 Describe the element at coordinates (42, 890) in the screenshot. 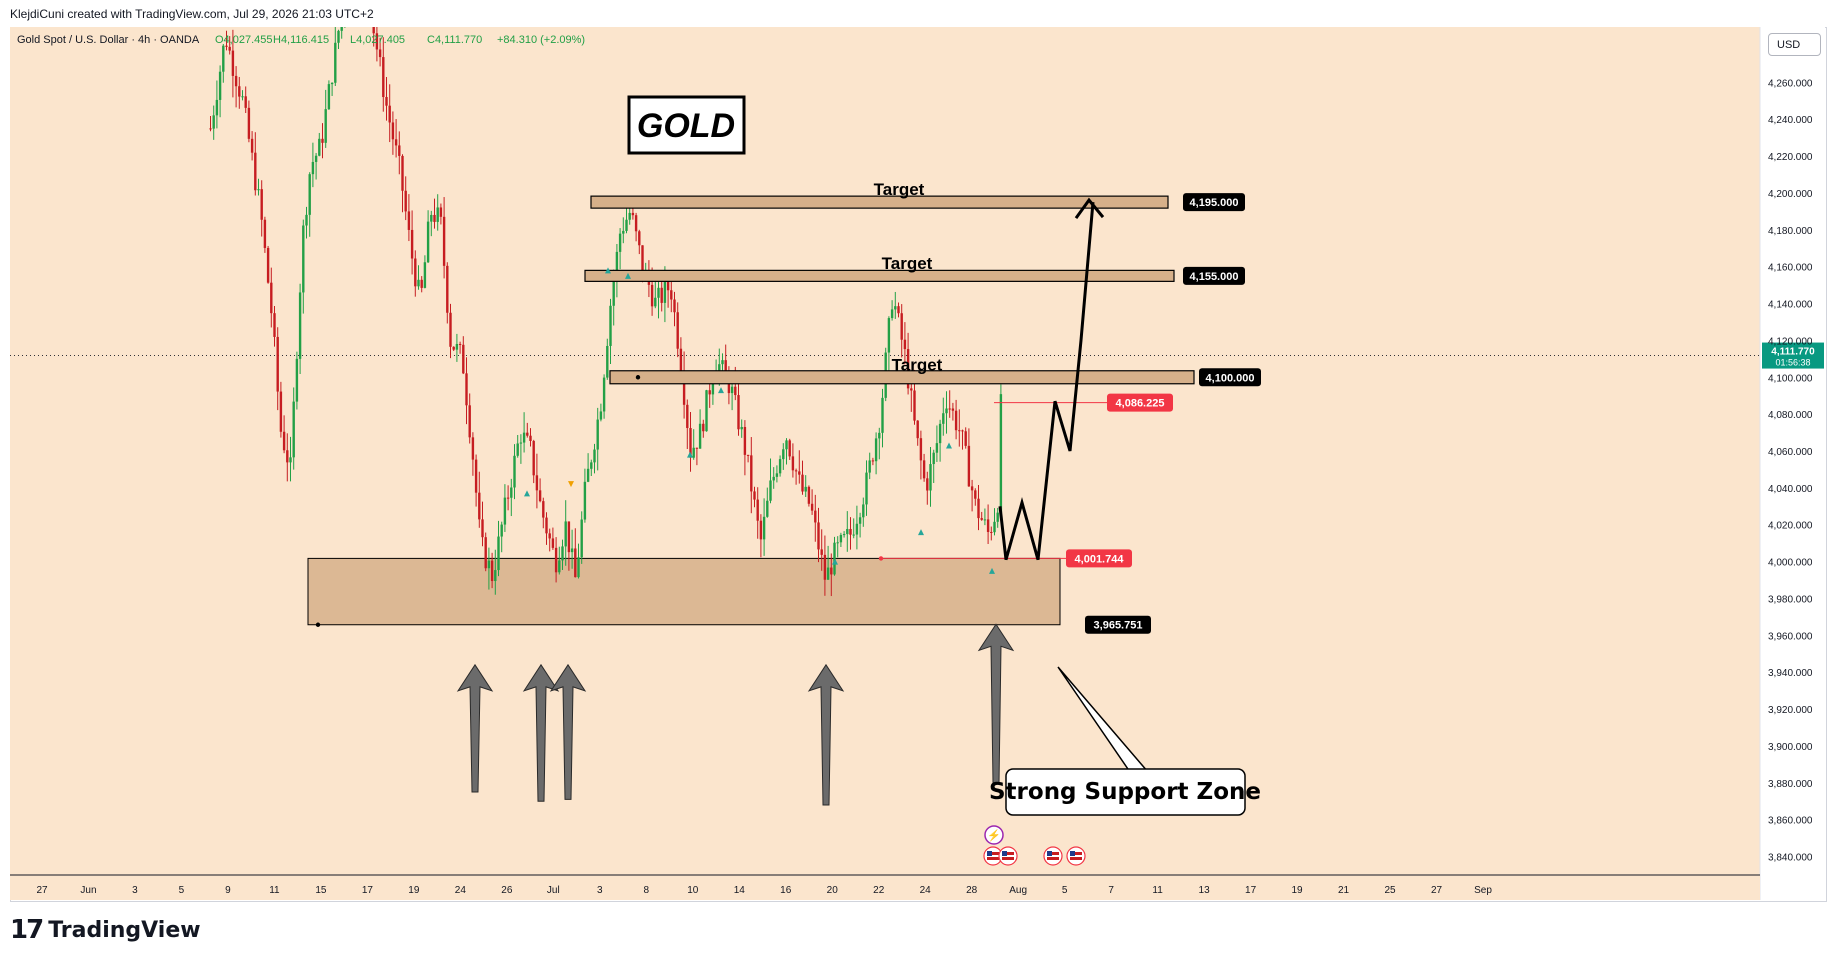

I see `x-tick-label: 27` at that location.